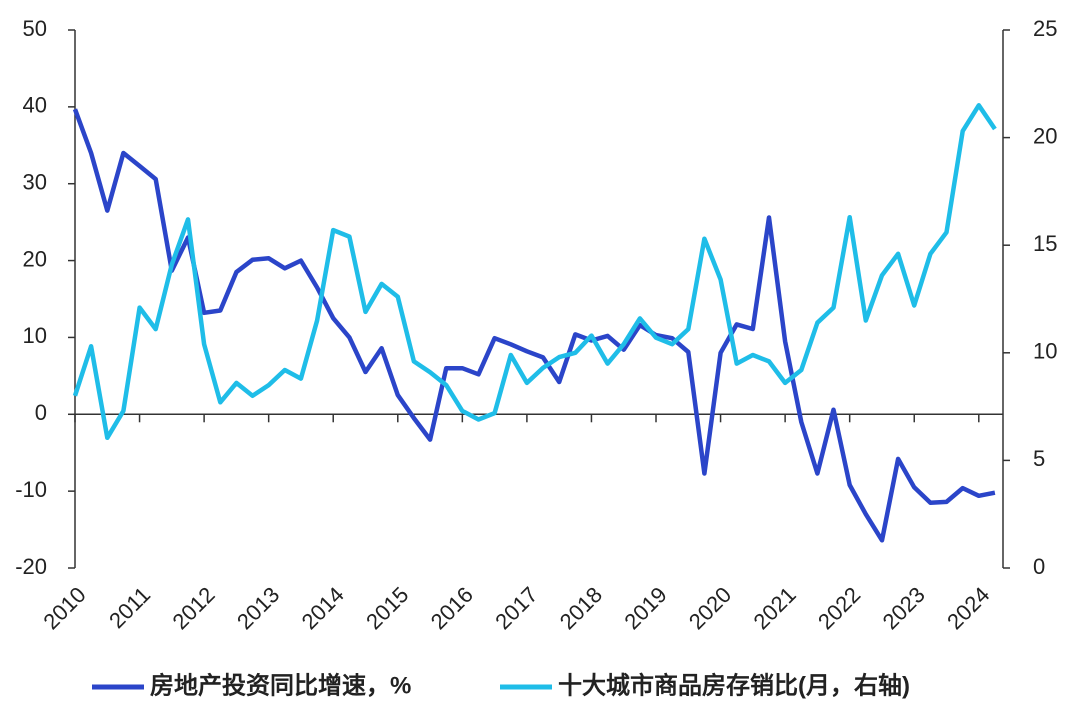 The width and height of the screenshot is (1080, 719). I want to click on x-tick-label: 2023, so click(904, 608).